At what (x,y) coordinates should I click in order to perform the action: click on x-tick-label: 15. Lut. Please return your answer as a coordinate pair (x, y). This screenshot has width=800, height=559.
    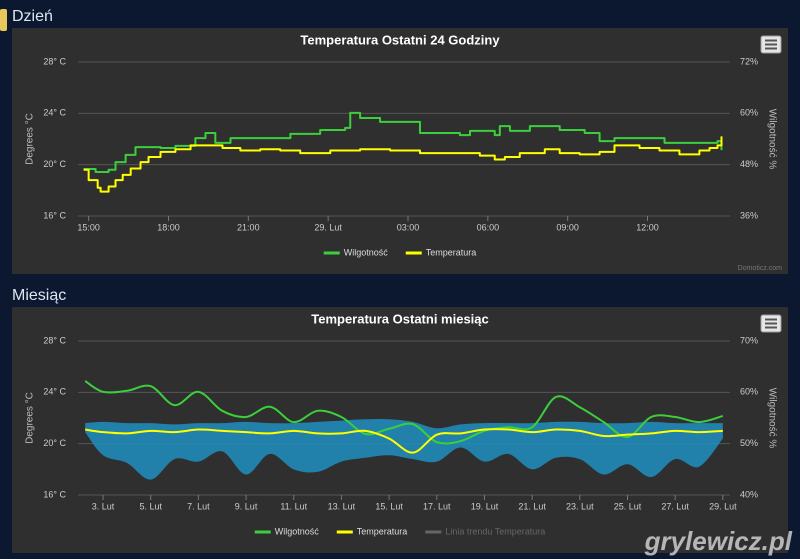
    Looking at the image, I should click on (389, 506).